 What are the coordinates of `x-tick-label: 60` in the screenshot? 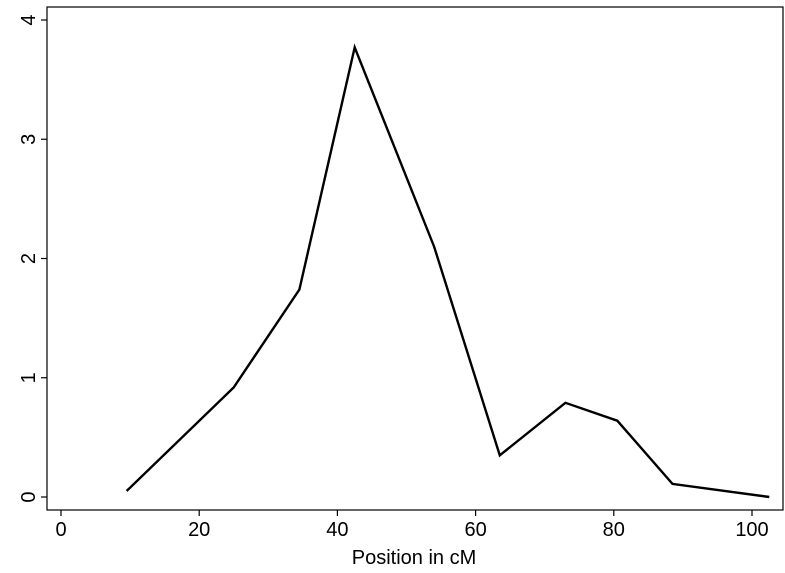 It's located at (475, 530).